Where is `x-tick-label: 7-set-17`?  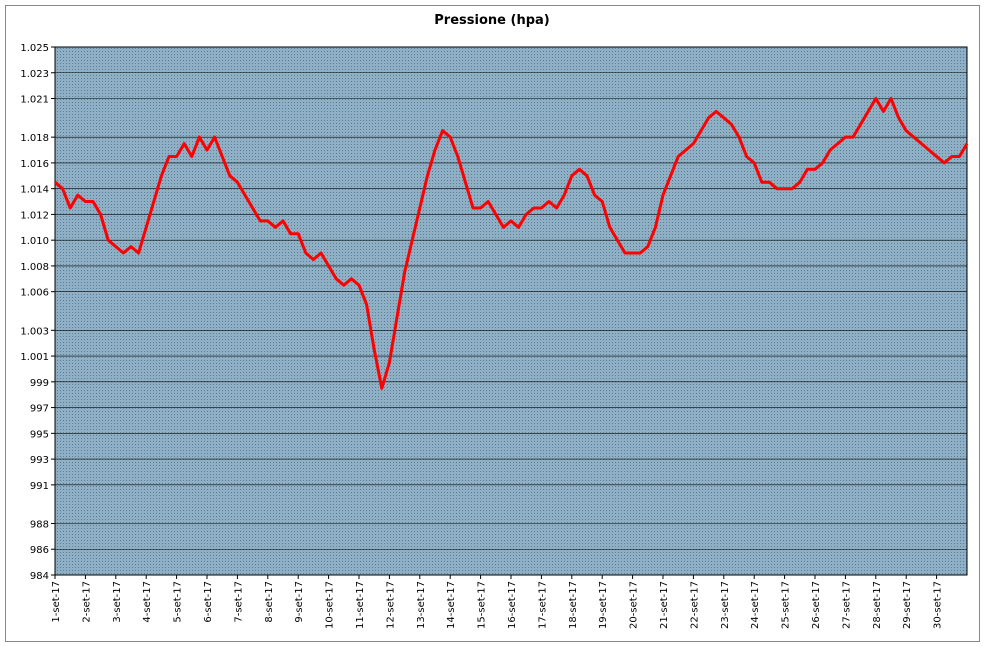 x-tick-label: 7-set-17 is located at coordinates (238, 602).